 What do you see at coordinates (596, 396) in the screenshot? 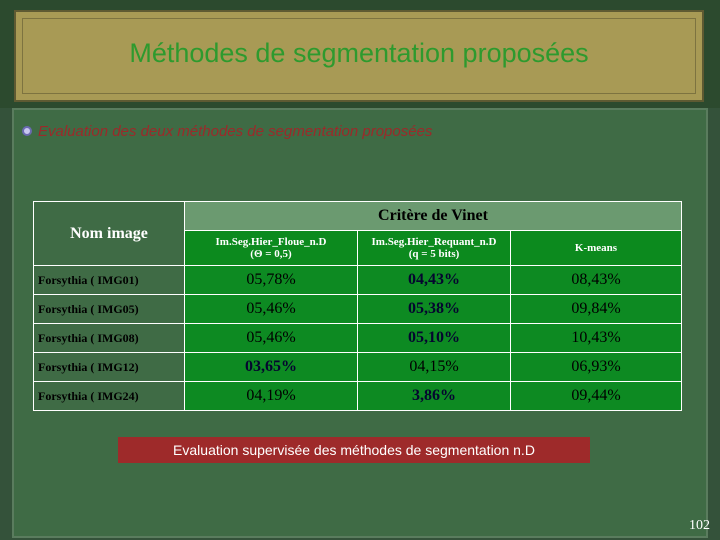
I see `value-cell: 09,44%` at bounding box center [596, 396].